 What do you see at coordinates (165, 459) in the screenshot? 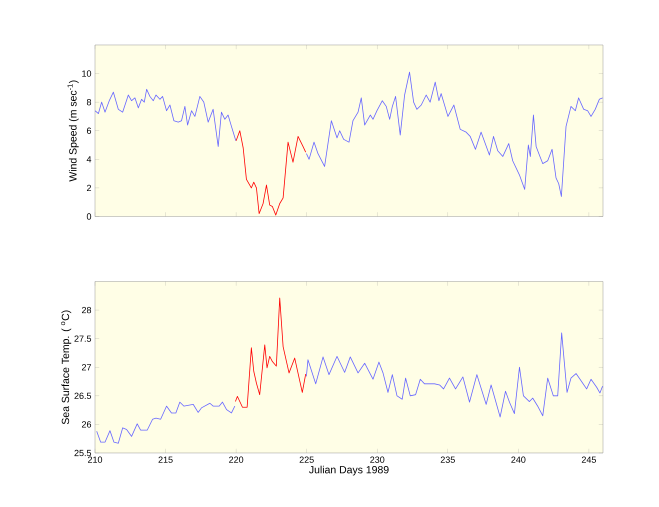
I see `x-tick-label: 215` at bounding box center [165, 459].